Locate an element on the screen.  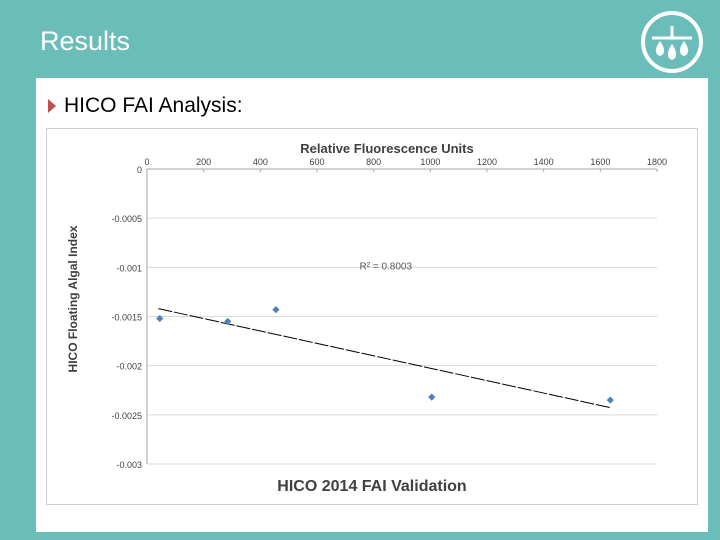
bullet-arrow-icon is located at coordinates (52, 106).